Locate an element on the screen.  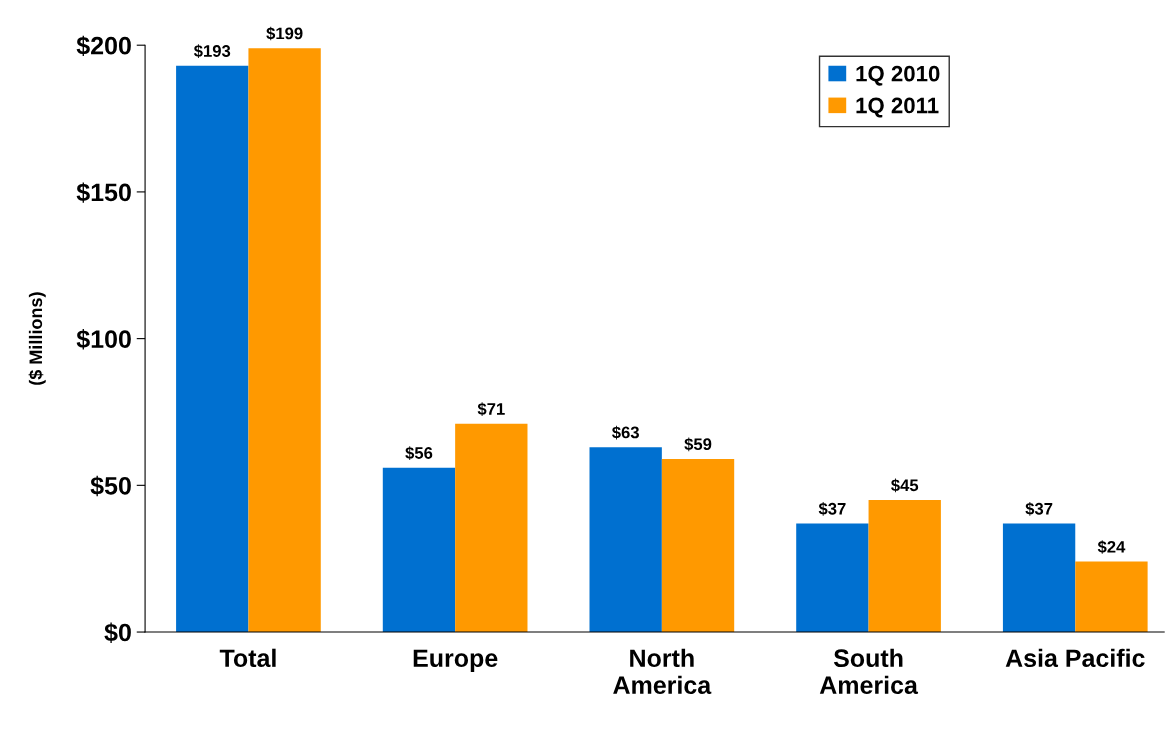
y-tick-label: $0 is located at coordinates (117, 632).